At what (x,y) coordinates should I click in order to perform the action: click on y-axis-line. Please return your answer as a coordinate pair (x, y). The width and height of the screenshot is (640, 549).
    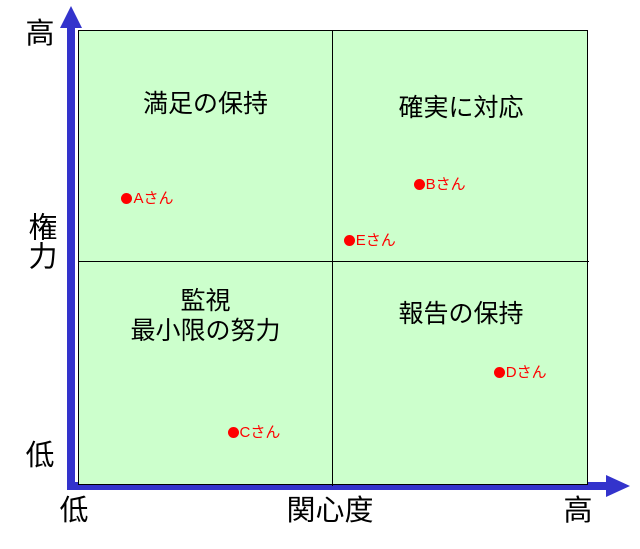
    Looking at the image, I should click on (71, 255).